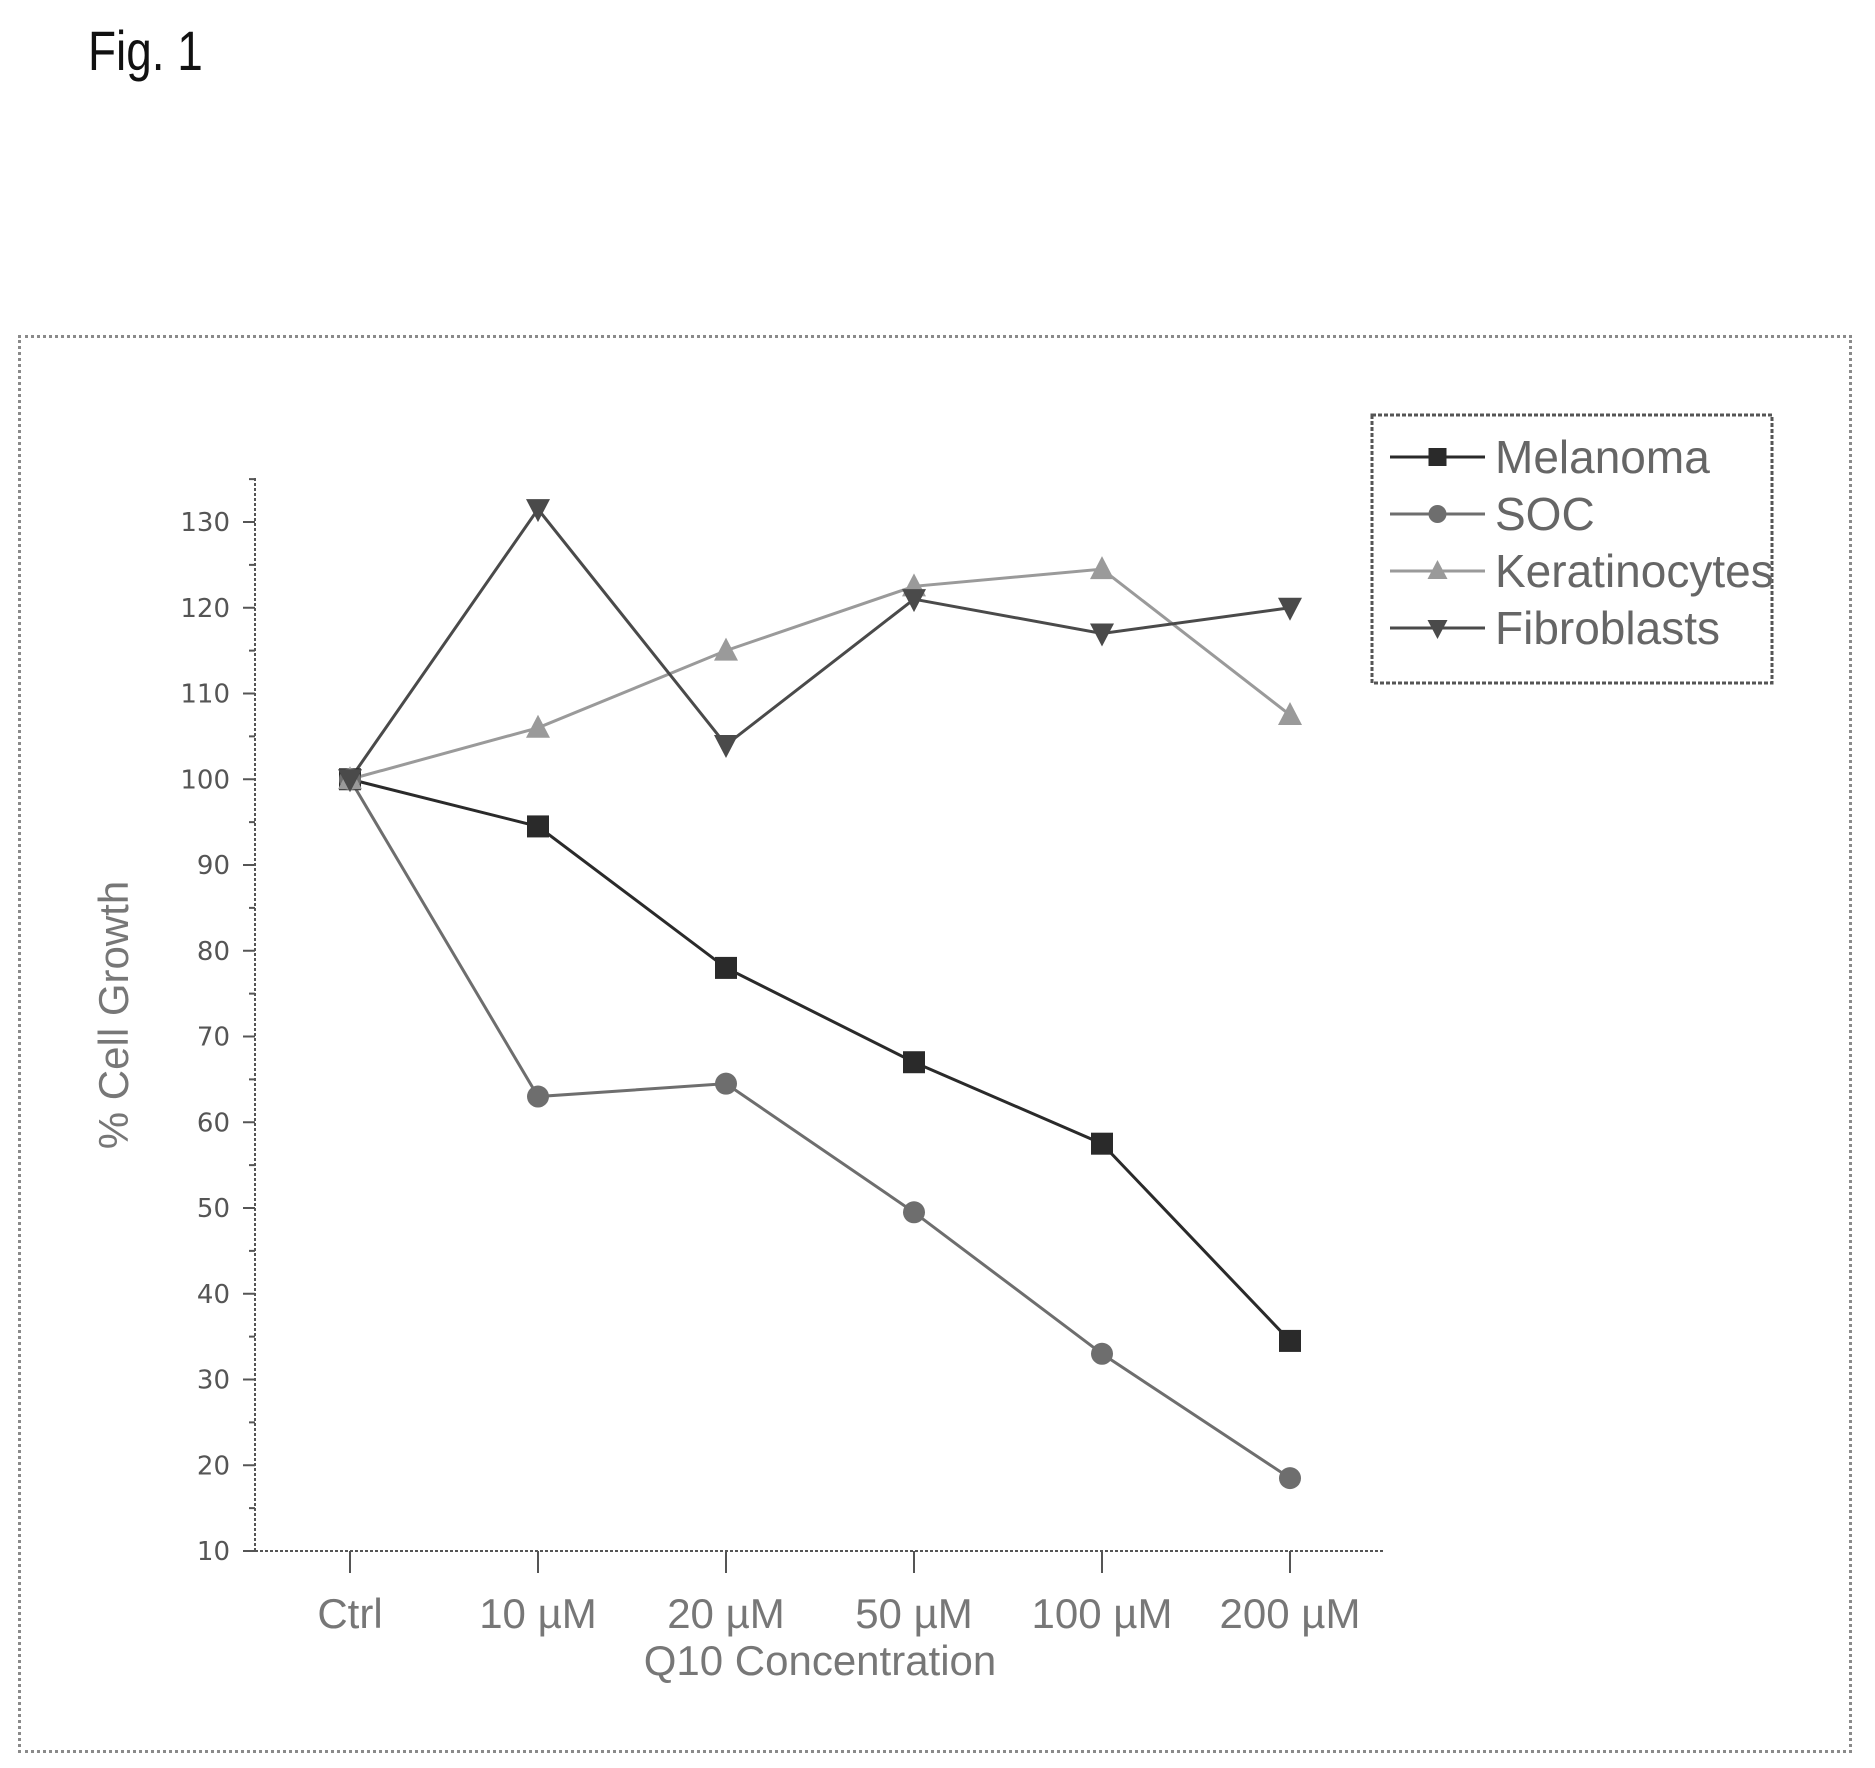 Image resolution: width=1875 pixels, height=1768 pixels. Describe the element at coordinates (838, 1594) in the screenshot. I see `x-ticks: Ctrl 10 µM 20 µM 50 µM 100 µM 200 µM` at that location.